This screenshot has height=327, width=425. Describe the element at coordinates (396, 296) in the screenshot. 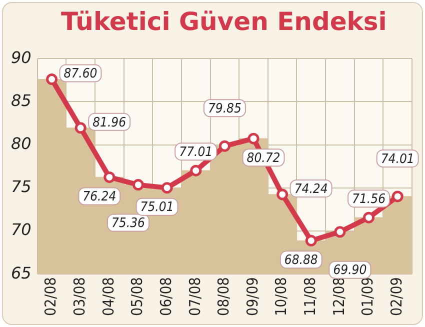

I see `x-tick-label: 02/09` at that location.